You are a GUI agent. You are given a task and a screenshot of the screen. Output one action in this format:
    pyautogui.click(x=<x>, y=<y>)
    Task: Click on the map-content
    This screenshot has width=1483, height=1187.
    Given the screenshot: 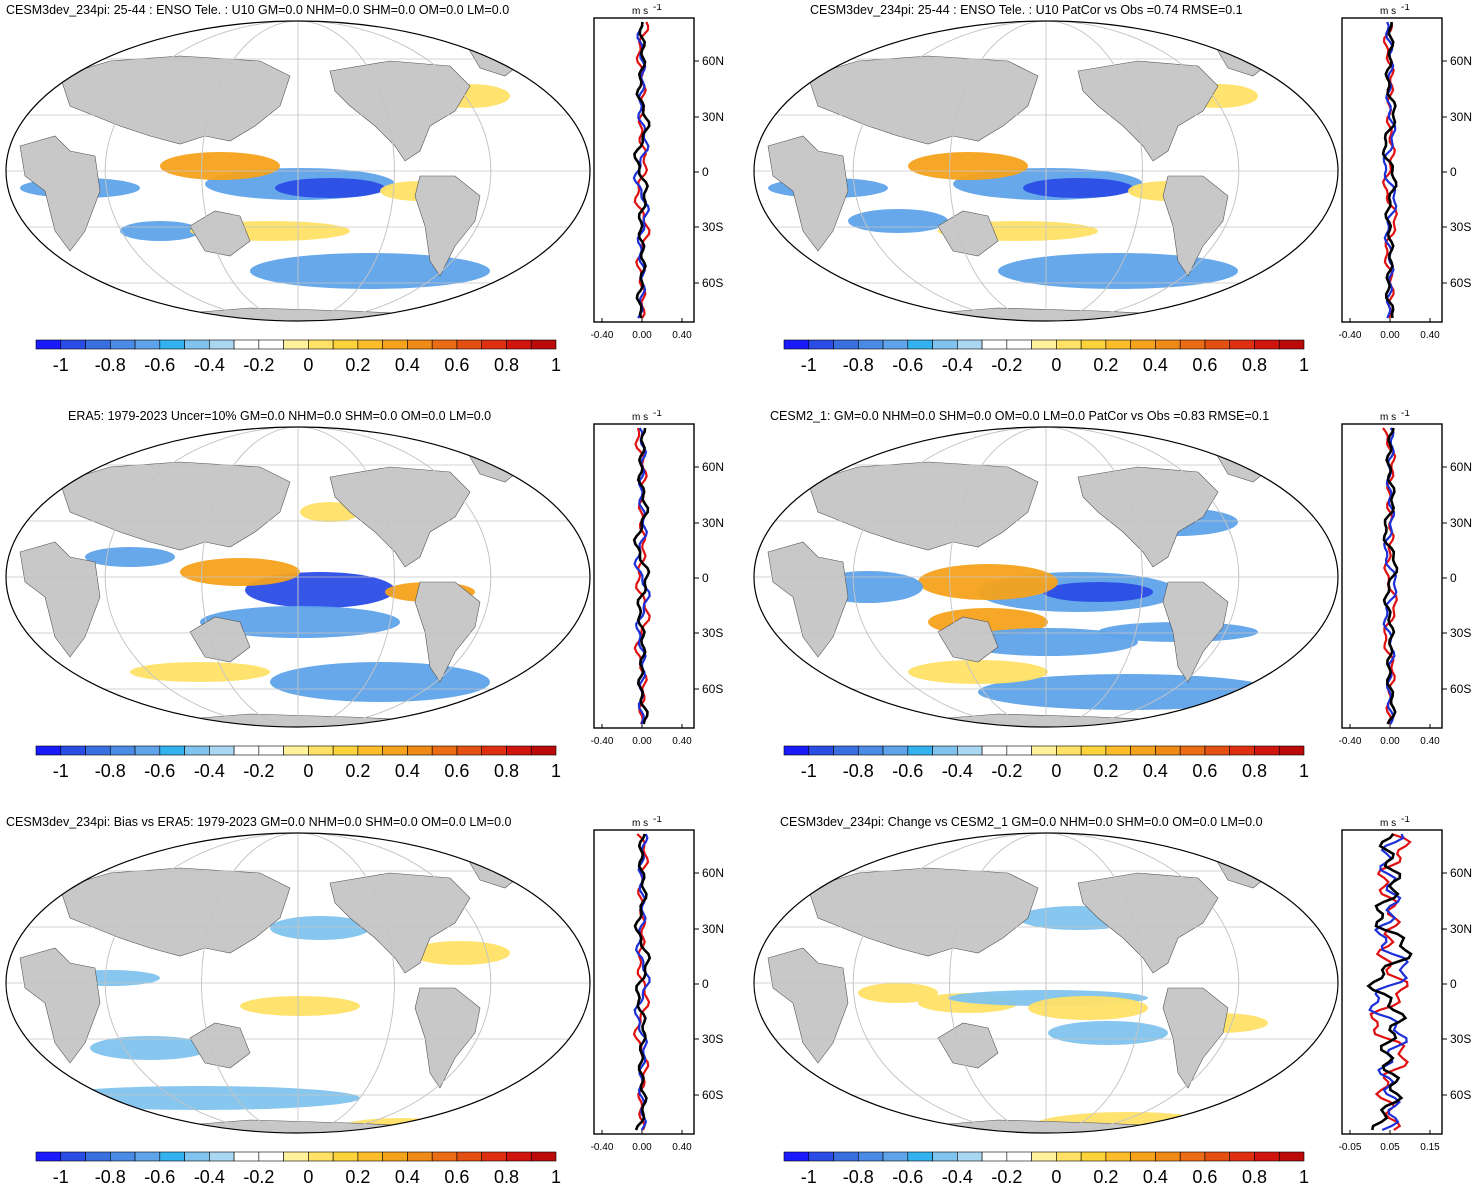 What is the action you would take?
    pyautogui.click(x=298, y=171)
    